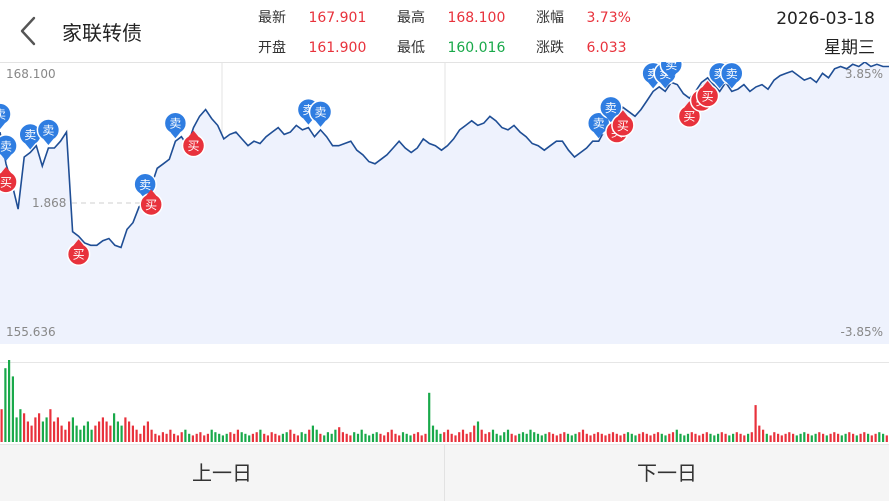  I want to click on prev-day-button: 上一日, so click(222, 473).